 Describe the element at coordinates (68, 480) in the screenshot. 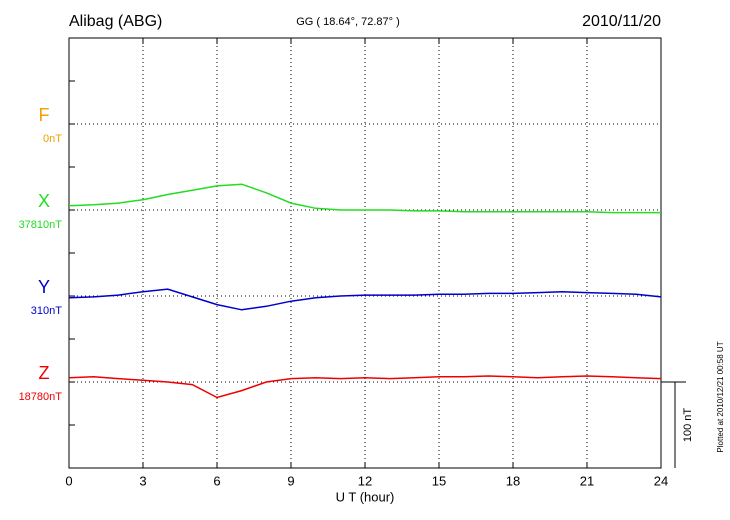

I see `x-tick-label: 0` at that location.